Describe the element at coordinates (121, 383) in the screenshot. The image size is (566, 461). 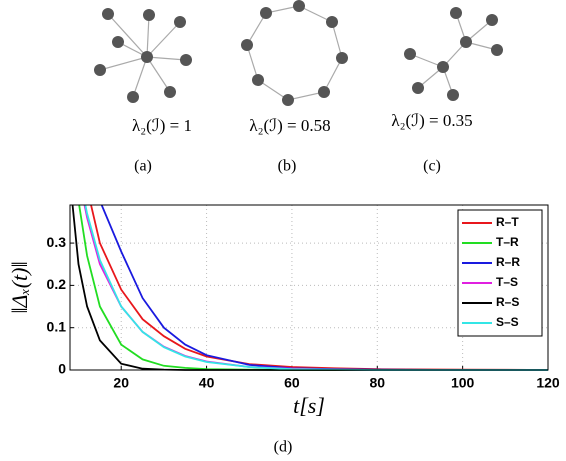
I see `x-tick-label: 20` at that location.